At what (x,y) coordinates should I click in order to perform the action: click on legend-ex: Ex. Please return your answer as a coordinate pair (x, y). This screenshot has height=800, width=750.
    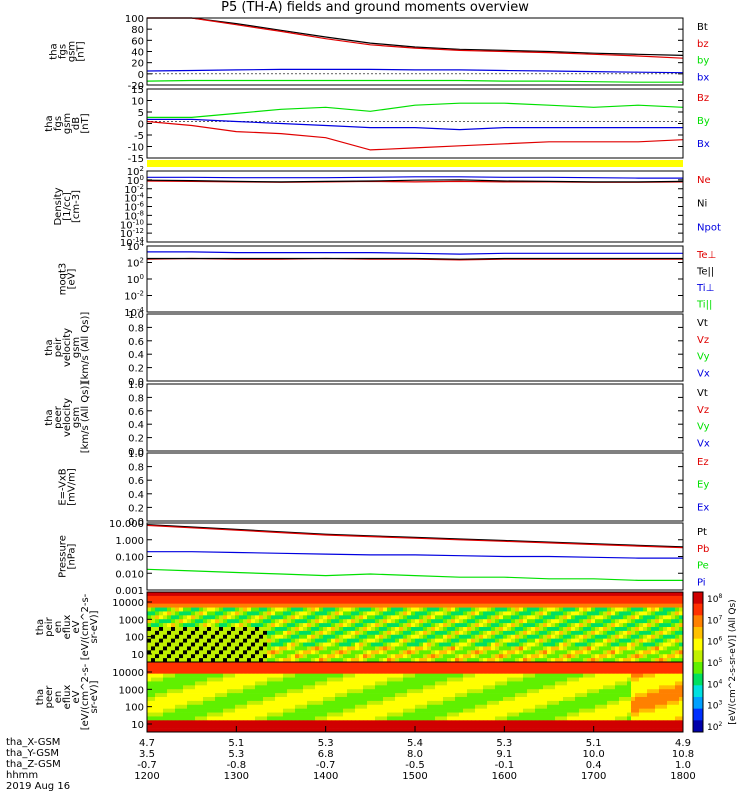
    Looking at the image, I should click on (703, 507).